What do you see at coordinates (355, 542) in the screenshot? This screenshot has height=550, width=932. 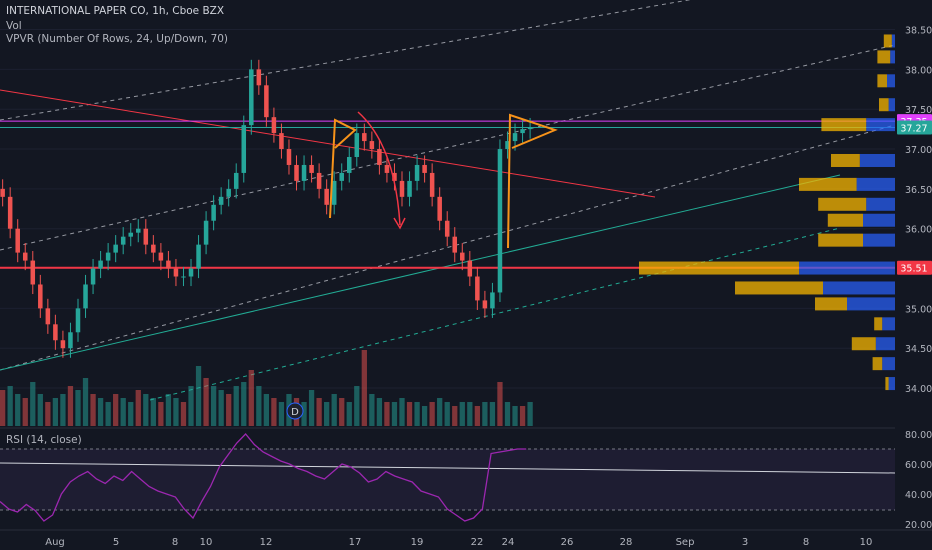 I see `time-tick-label: 17` at bounding box center [355, 542].